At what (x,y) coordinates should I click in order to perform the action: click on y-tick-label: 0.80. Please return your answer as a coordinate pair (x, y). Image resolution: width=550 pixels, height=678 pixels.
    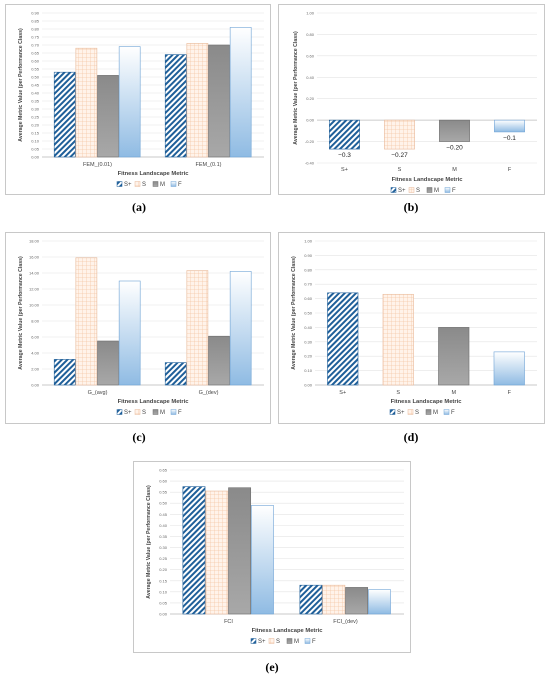
    Looking at the image, I should click on (35, 29).